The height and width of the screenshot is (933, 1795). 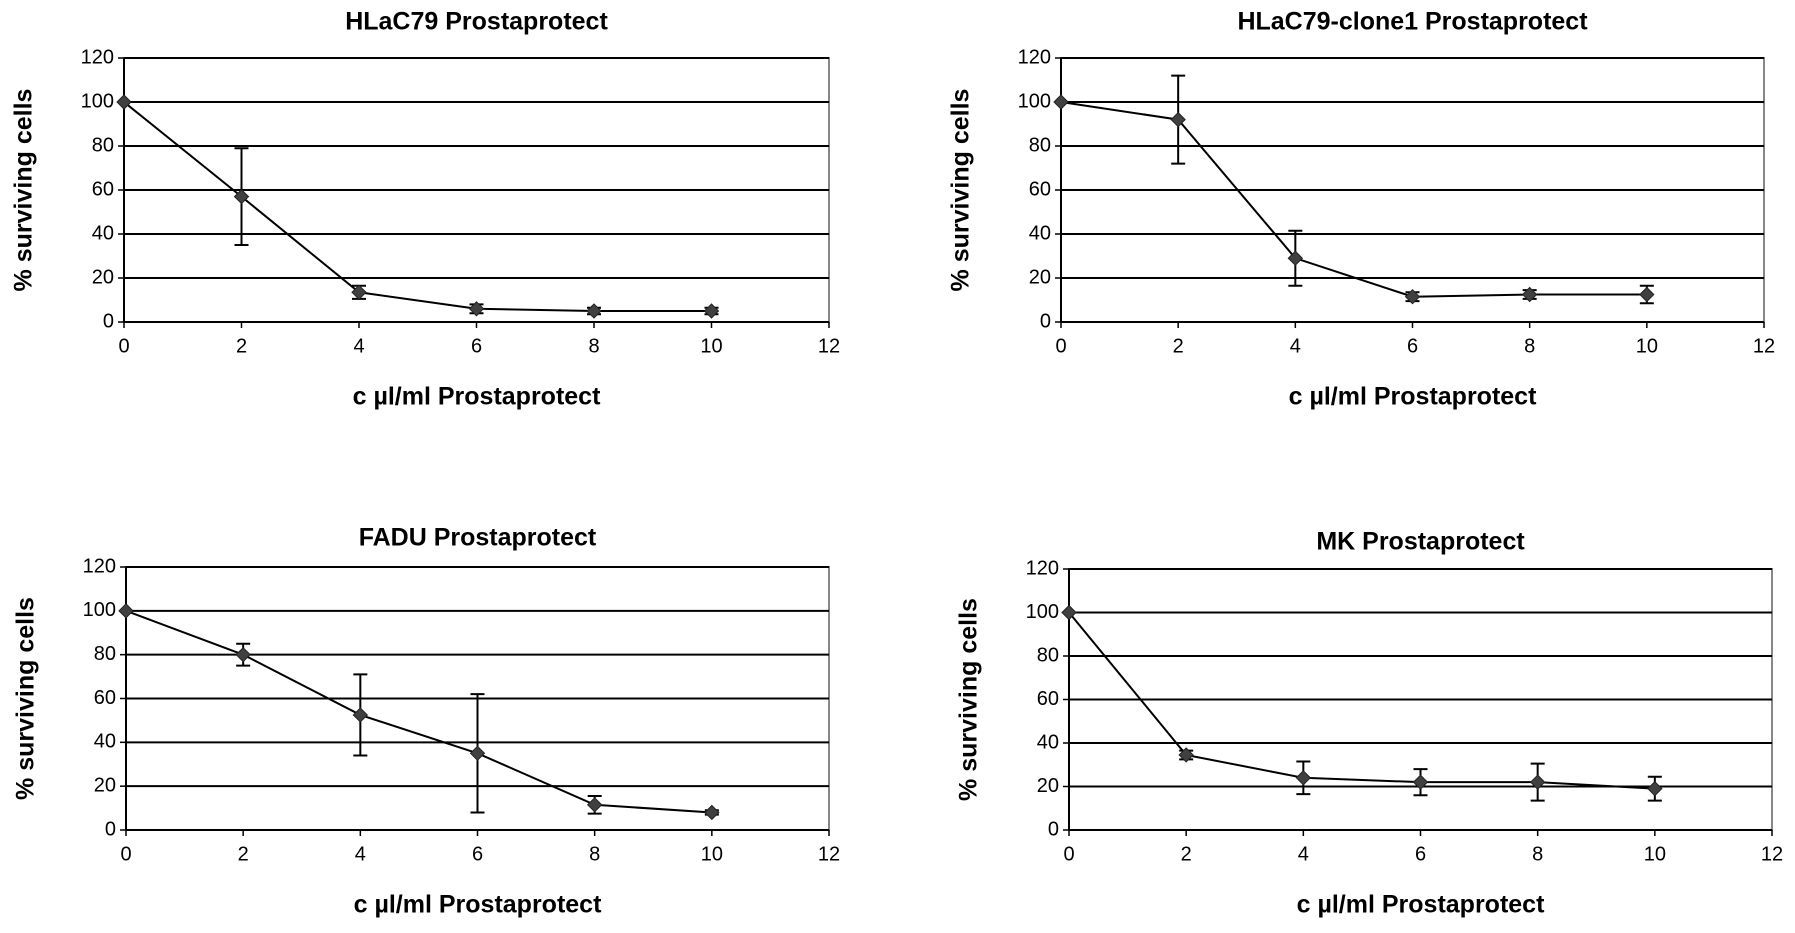 I want to click on chart-title: FADU Prostaprotect, so click(x=478, y=538).